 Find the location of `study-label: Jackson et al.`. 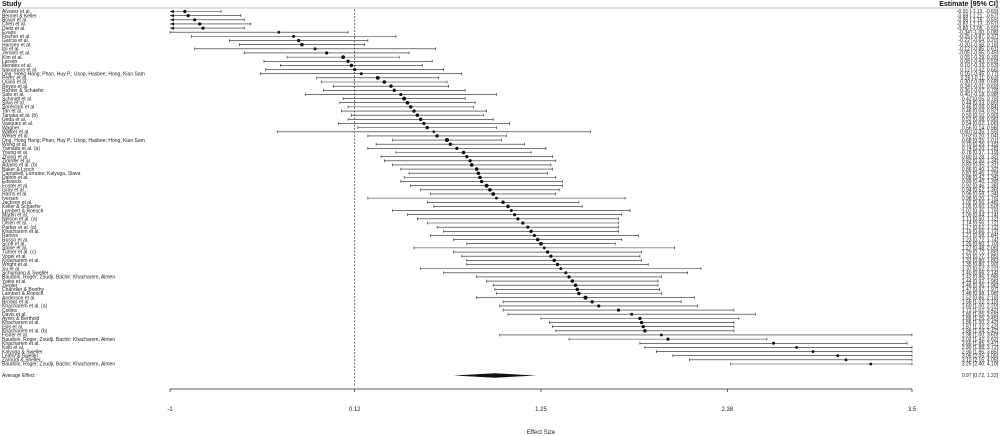

study-label: Jackson et al. is located at coordinates (17, 203).